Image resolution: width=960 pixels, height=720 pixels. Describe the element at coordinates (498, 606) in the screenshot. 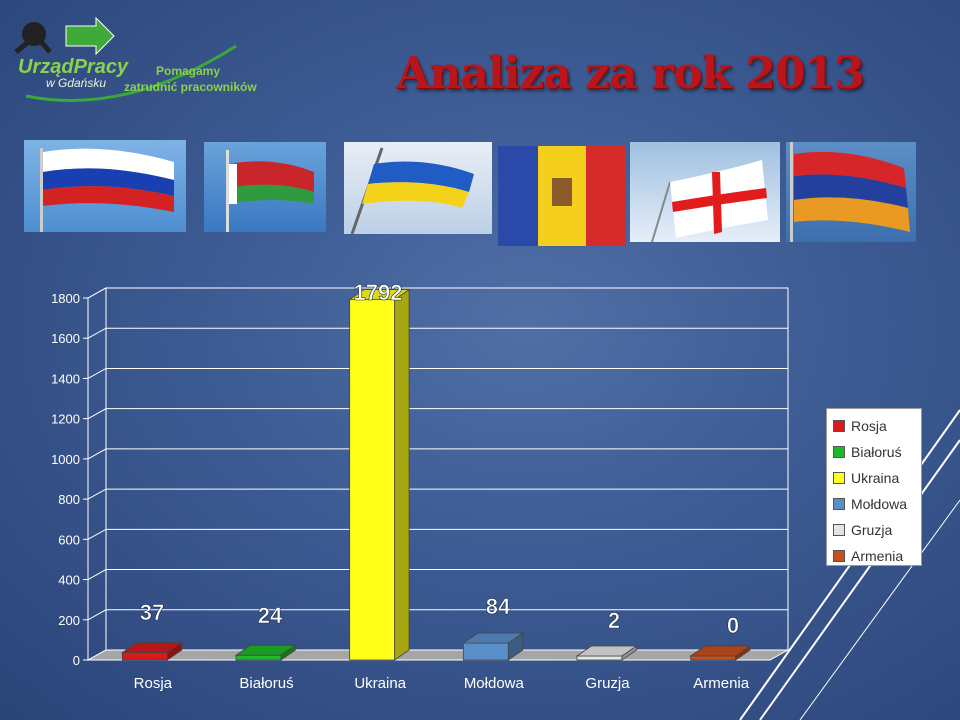

I see `data-label: 84` at that location.